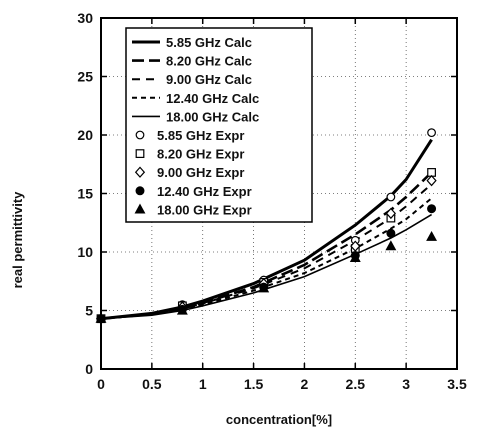  I want to click on legend-label: 8.20 GHz Calc, so click(209, 61).